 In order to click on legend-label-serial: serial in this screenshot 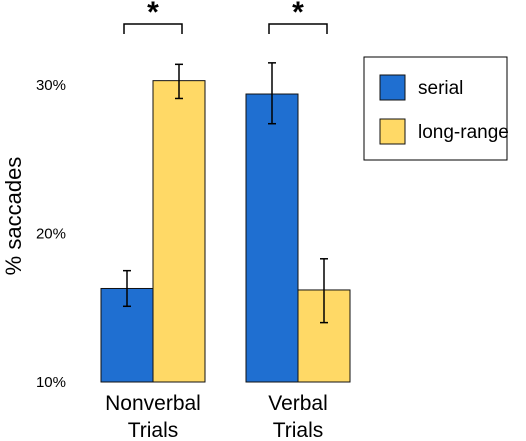, I will do `click(440, 88)`.